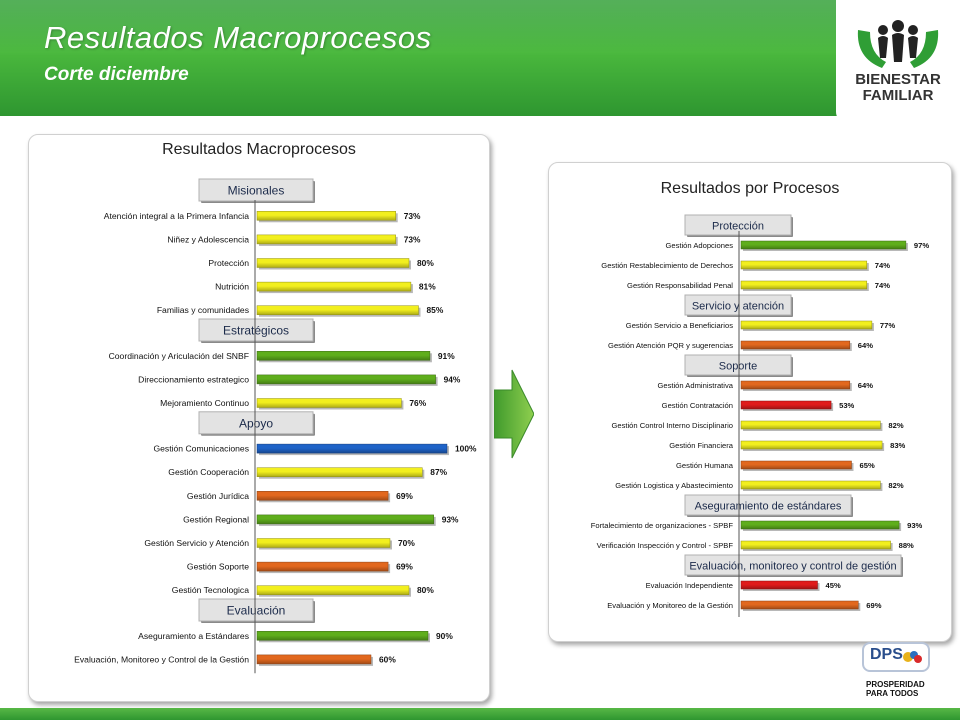 Image resolution: width=960 pixels, height=720 pixels. I want to click on group-header-label: Estratégicos, so click(256, 331).